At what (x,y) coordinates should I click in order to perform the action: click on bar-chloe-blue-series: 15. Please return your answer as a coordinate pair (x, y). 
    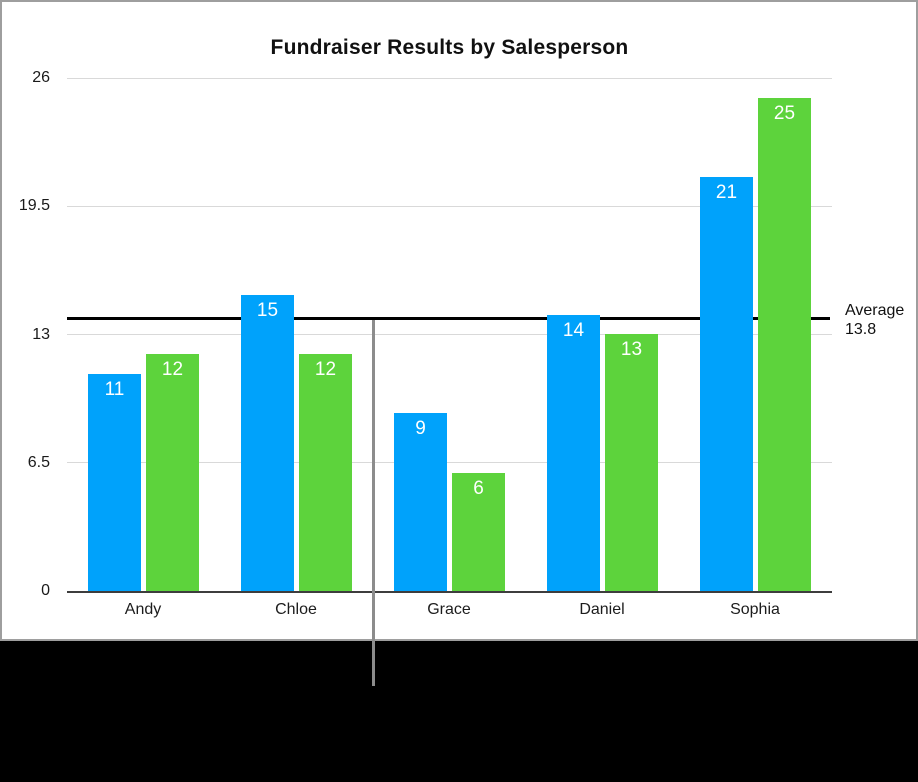
    Looking at the image, I should click on (267, 443).